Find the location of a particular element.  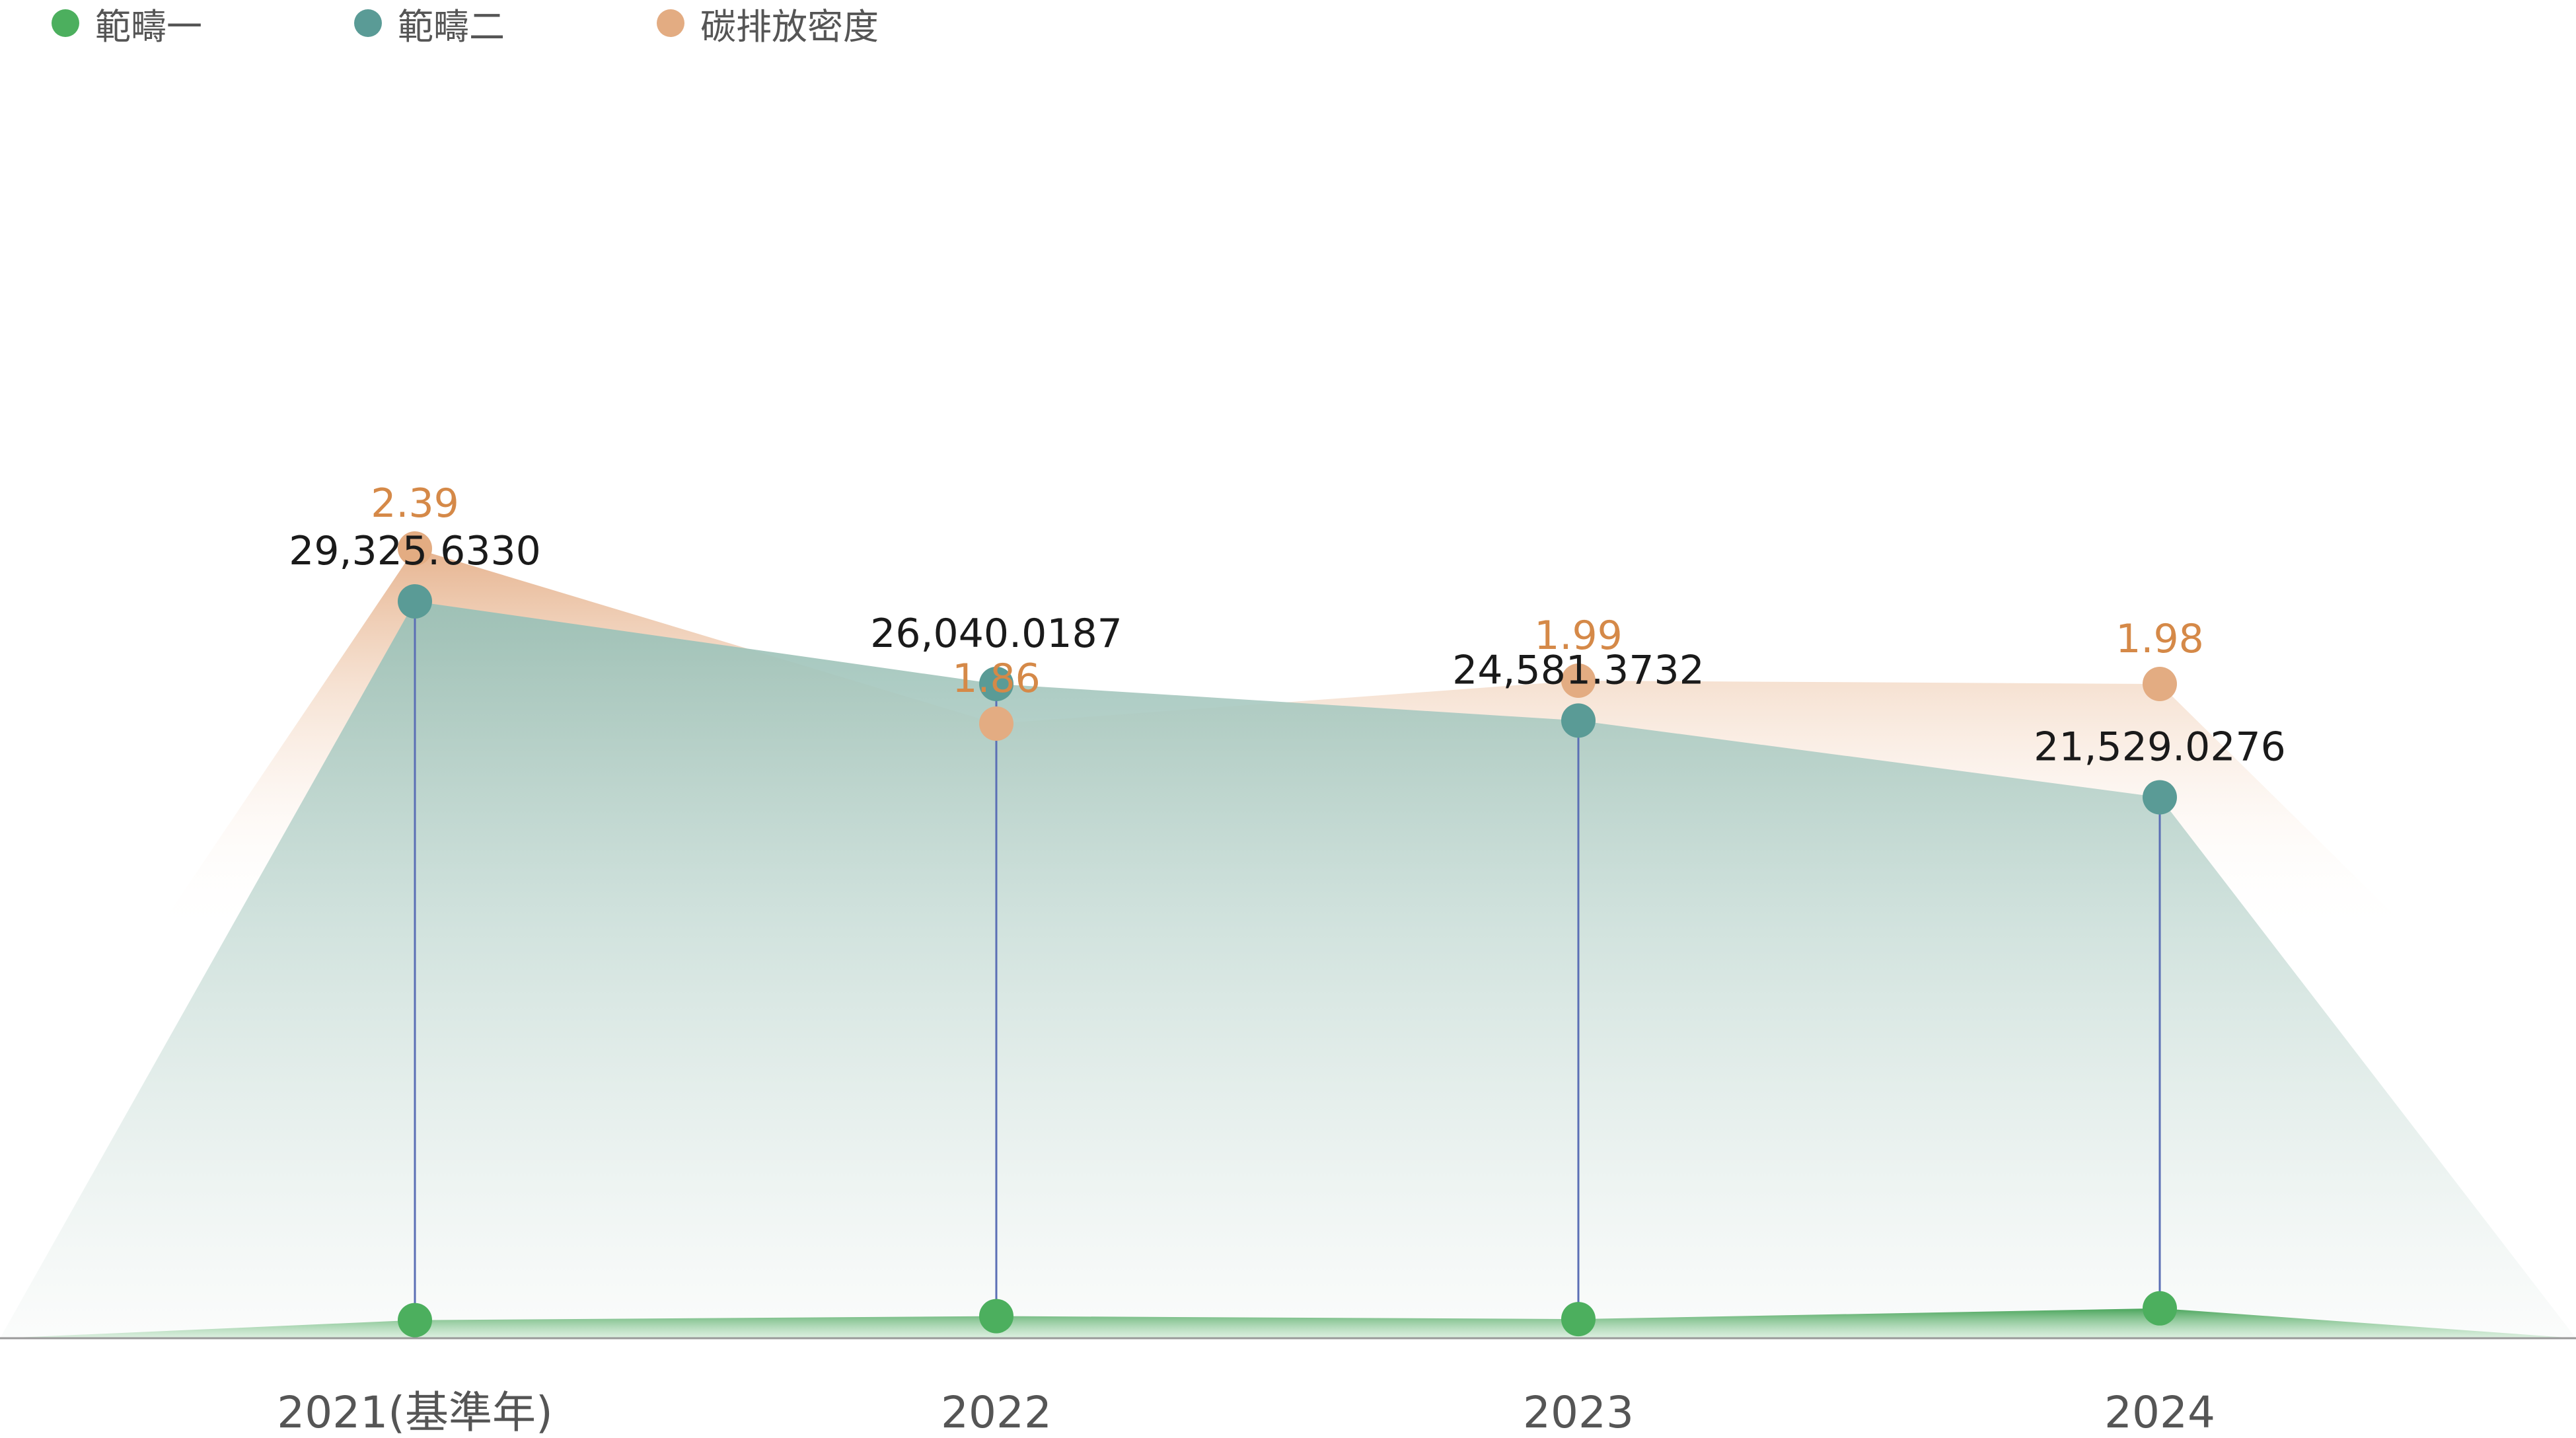

legend-item-scope1: 範疇一 is located at coordinates (127, 25).